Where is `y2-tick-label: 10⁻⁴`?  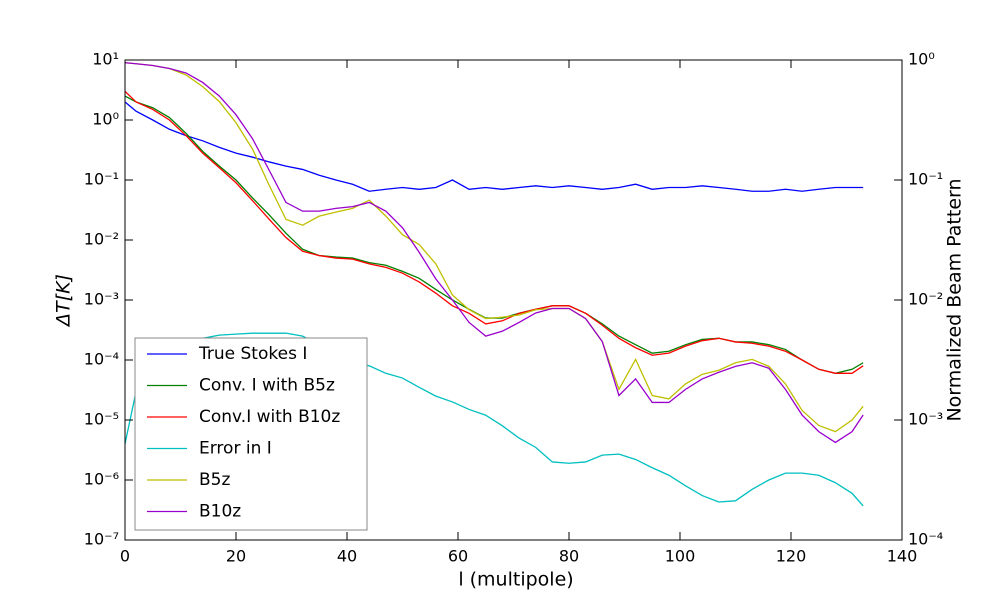
y2-tick-label: 10⁻⁴ is located at coordinates (925, 539).